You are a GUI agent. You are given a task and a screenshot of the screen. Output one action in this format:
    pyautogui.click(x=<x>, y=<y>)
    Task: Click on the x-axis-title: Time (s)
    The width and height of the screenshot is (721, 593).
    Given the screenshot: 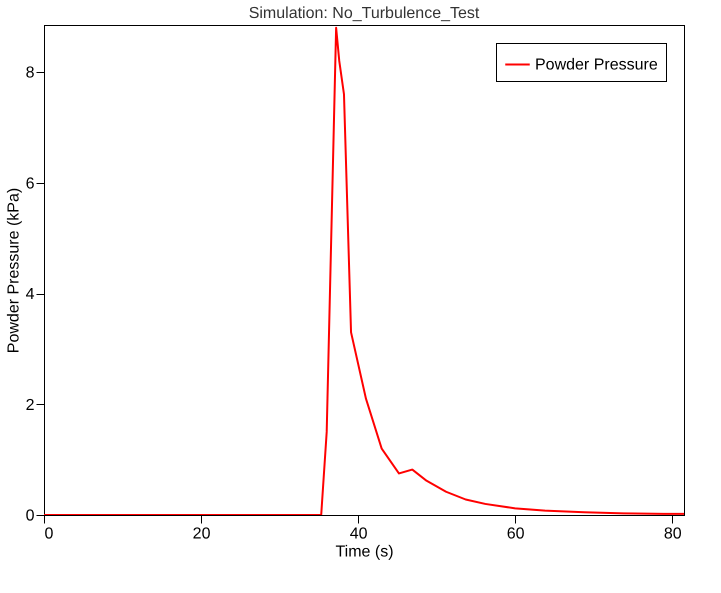 What is the action you would take?
    pyautogui.click(x=364, y=552)
    